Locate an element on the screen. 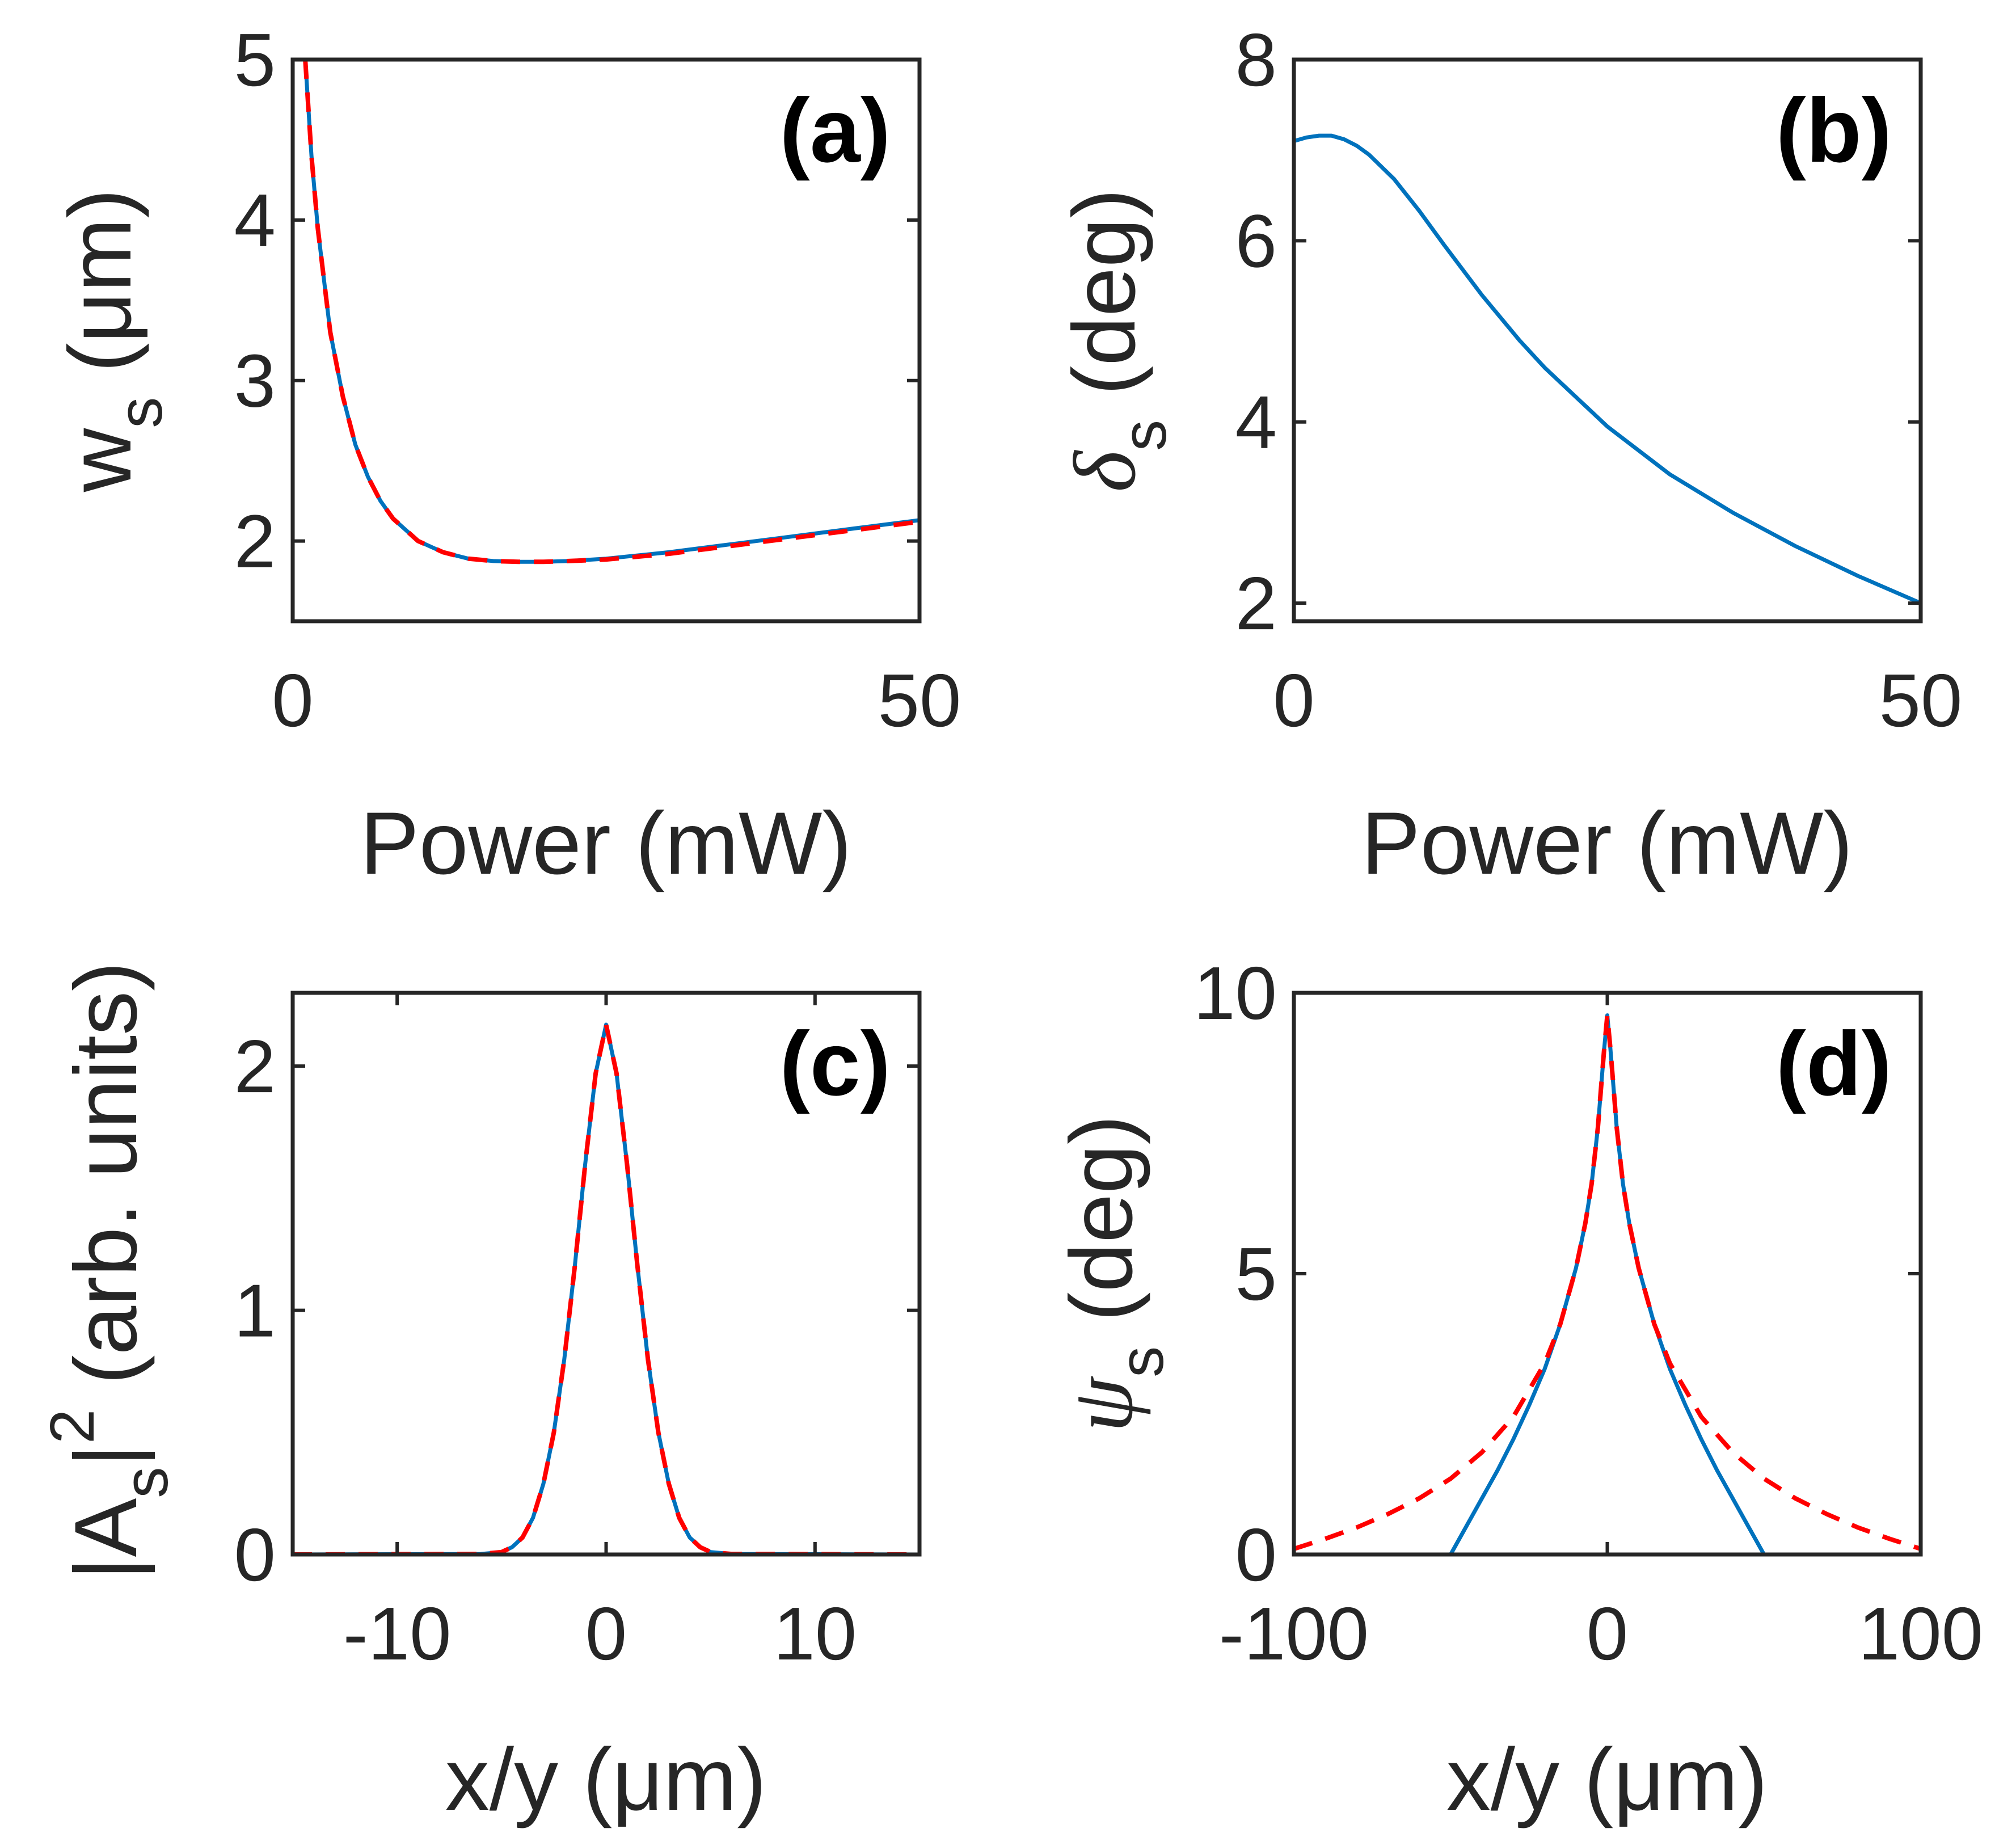  panel-d-ylabel-main: ψ is located at coordinates (1102, 1404).